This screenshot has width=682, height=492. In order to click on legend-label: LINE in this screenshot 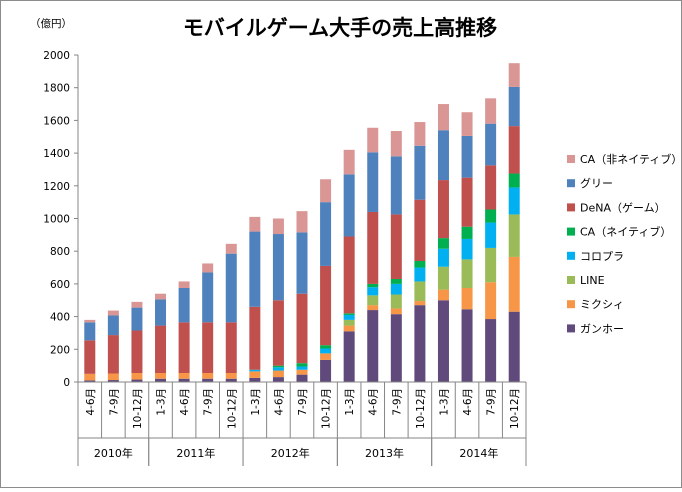, I will do `click(592, 280)`.